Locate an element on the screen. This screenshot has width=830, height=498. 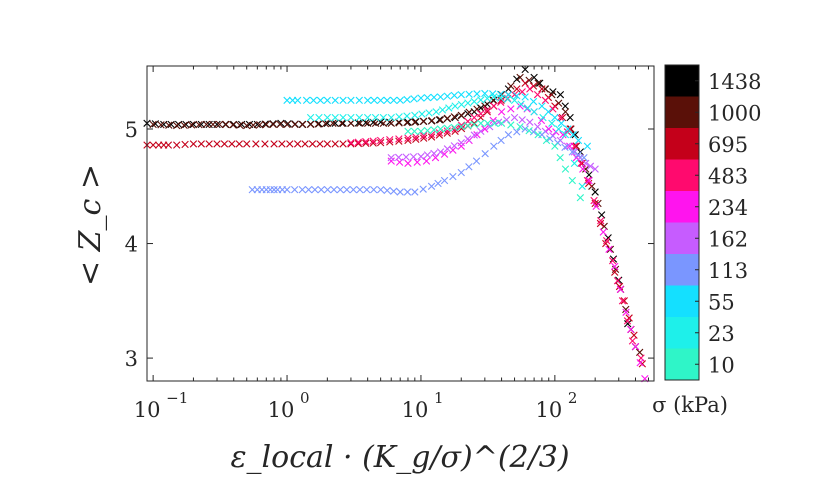
x-tick-label-100: 10 is located at coordinates (548, 410).